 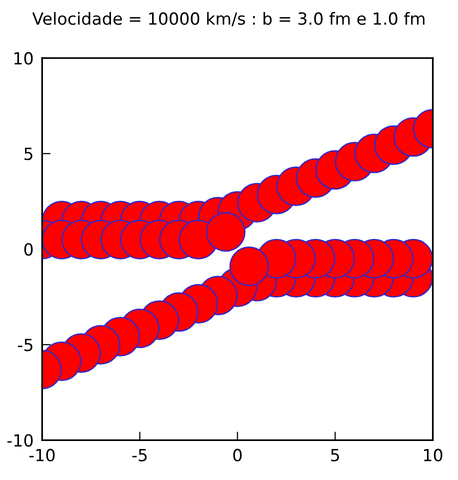 What do you see at coordinates (28, 249) in the screenshot?
I see `y-tick-label: 0` at bounding box center [28, 249].